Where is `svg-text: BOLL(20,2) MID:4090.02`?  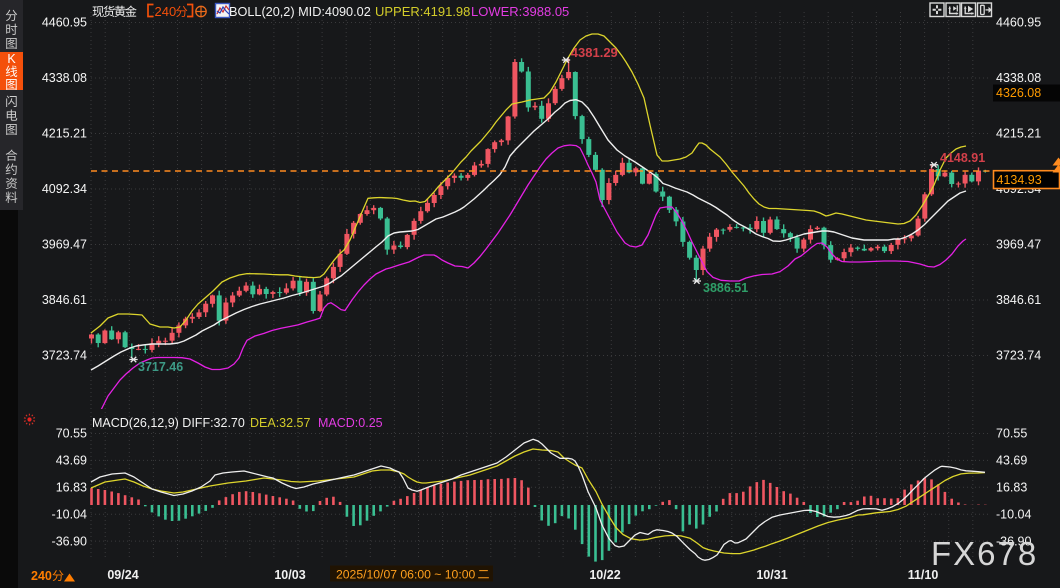
svg-text: BOLL(20,2) MID:4090.02 is located at coordinates (300, 12).